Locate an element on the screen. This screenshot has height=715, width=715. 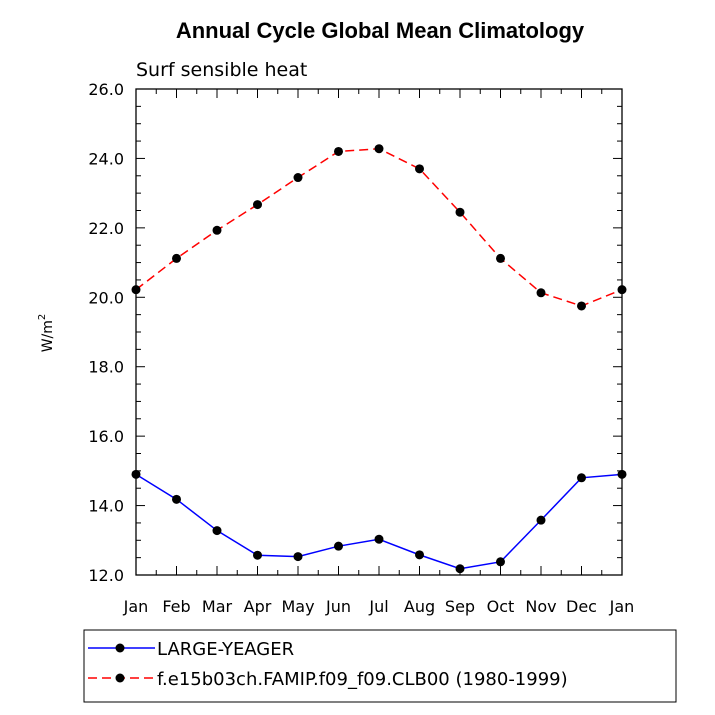
y-tick-label: 14.0 is located at coordinates (106, 506).